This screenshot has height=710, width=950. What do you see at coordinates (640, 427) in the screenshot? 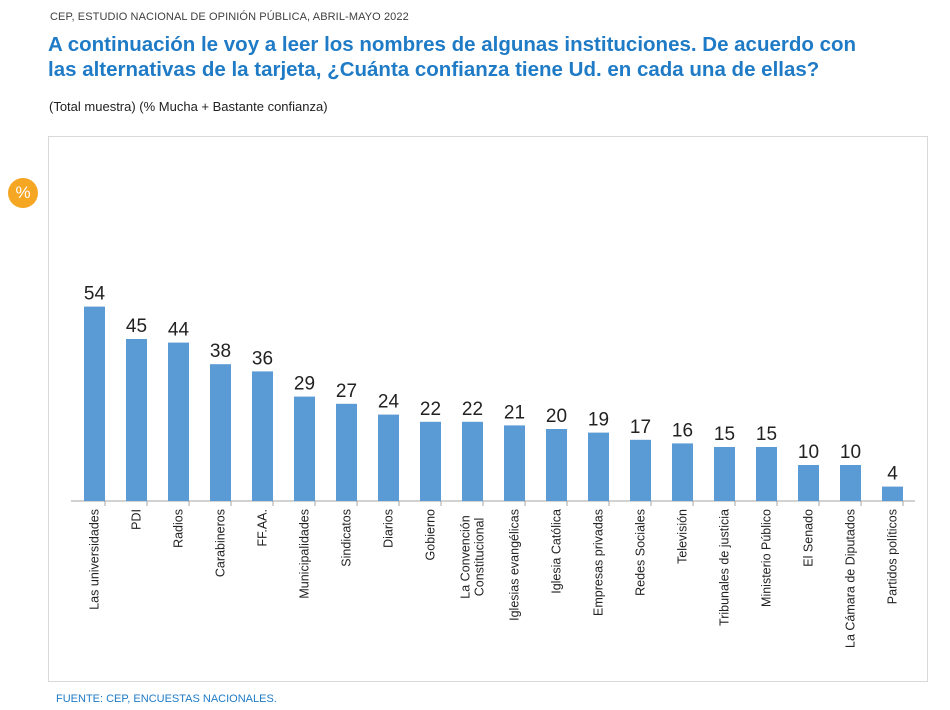
I see `data-label: 17` at bounding box center [640, 427].